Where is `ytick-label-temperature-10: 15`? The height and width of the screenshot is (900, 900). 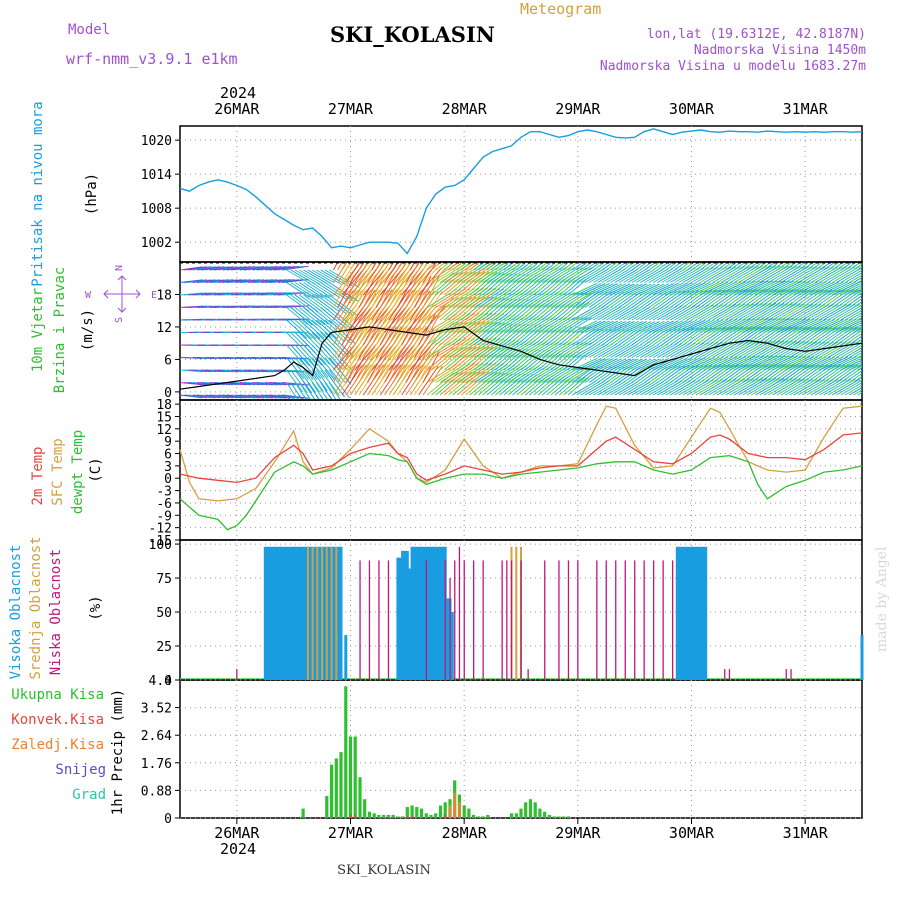 ytick-label-temperature-10: 15 is located at coordinates (164, 417).